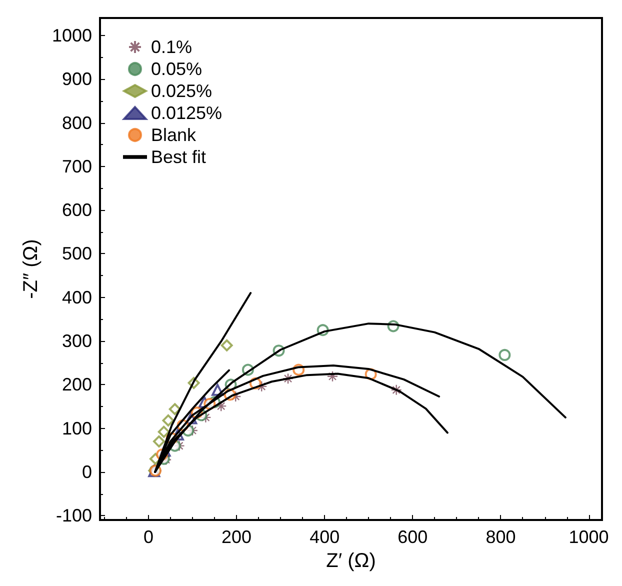 Image resolution: width=622 pixels, height=586 pixels. I want to click on x-axis-title: Z′ (Ω), so click(351, 561).